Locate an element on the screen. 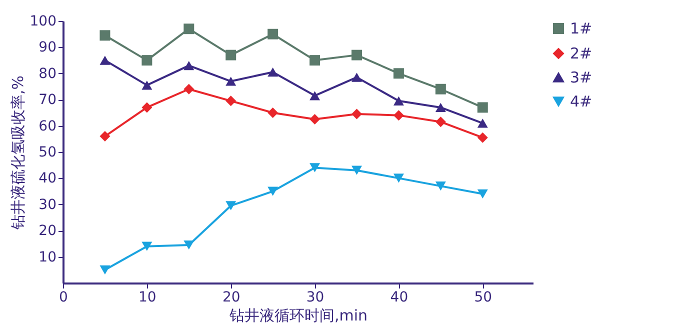 This screenshot has width=688, height=335. x-tick-label: 30 is located at coordinates (315, 298).